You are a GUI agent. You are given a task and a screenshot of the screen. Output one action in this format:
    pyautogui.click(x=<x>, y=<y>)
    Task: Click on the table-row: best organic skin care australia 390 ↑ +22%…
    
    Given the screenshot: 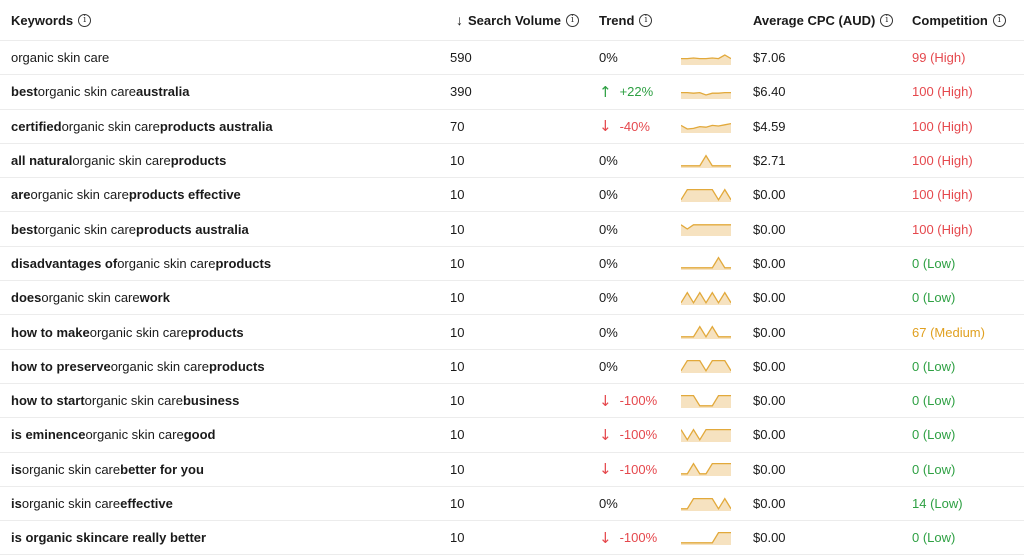 What is the action you would take?
    pyautogui.click(x=512, y=92)
    